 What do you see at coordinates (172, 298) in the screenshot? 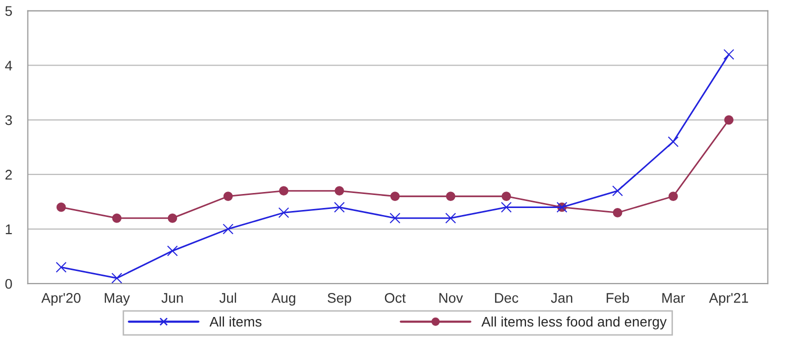
I see `x-tick-label: Jun` at bounding box center [172, 298].